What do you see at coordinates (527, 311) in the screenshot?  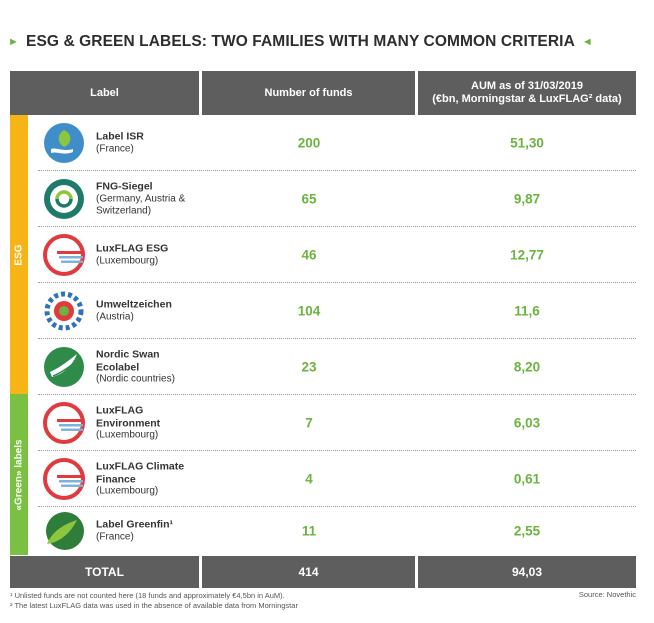 I see `aum-value: 11,6` at bounding box center [527, 311].